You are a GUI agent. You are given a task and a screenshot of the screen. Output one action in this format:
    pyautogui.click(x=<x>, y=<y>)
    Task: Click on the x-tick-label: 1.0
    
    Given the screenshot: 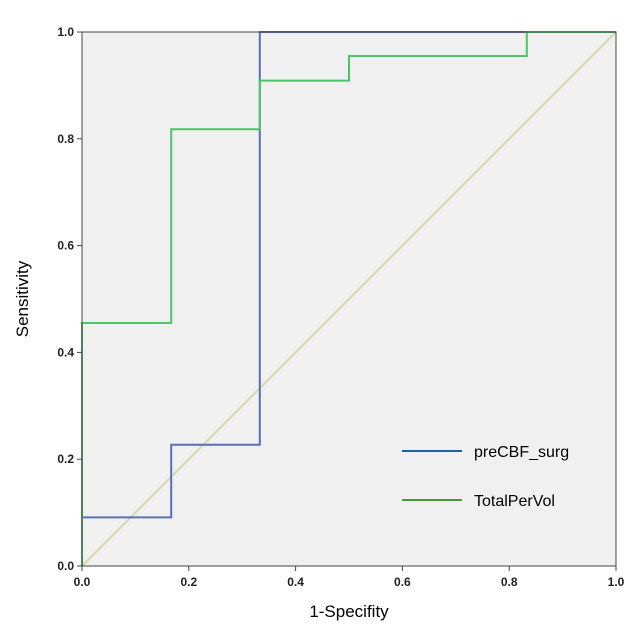 What is the action you would take?
    pyautogui.click(x=616, y=582)
    